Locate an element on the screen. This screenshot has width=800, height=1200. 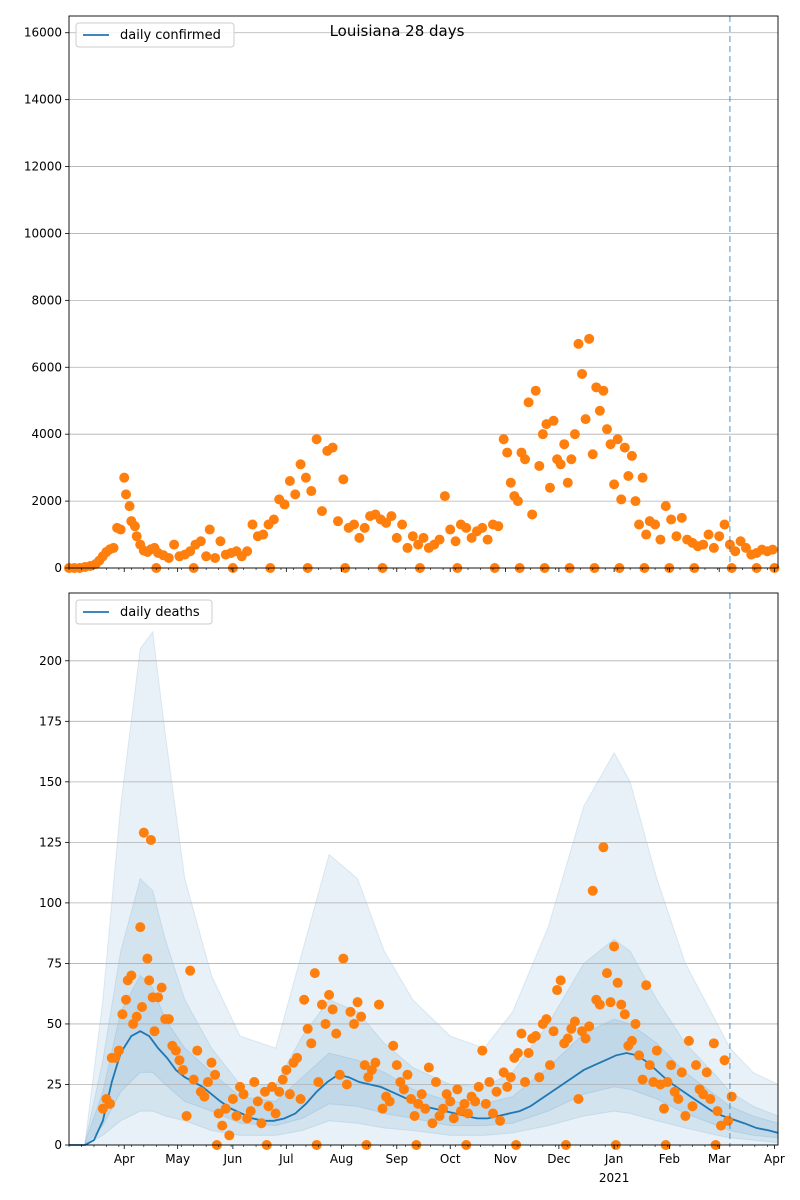
y-tick-label: 50 is located at coordinates (54, 1024).